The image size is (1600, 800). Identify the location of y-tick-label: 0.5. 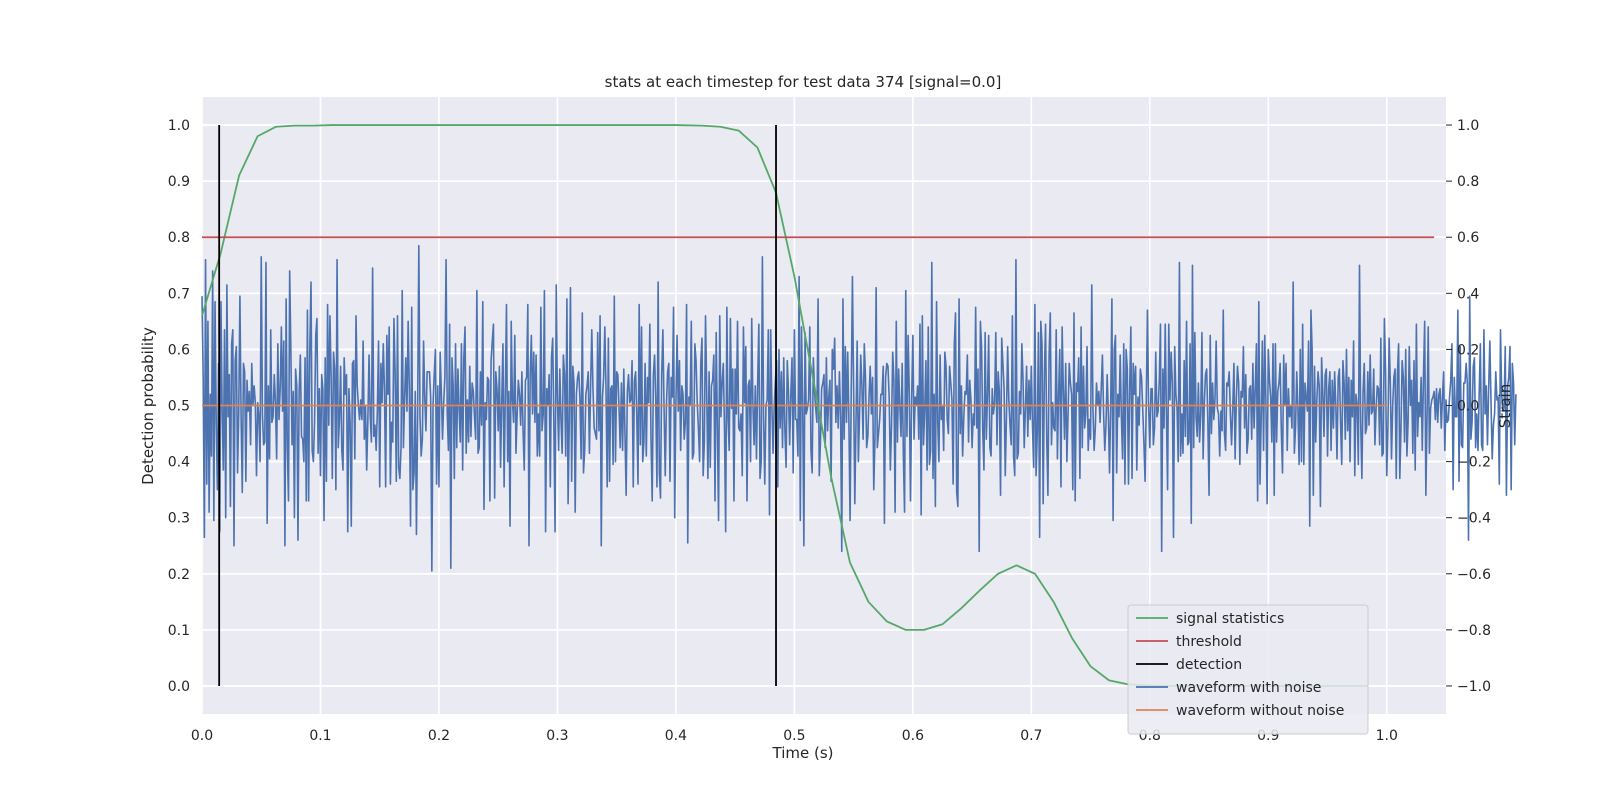
(179, 407).